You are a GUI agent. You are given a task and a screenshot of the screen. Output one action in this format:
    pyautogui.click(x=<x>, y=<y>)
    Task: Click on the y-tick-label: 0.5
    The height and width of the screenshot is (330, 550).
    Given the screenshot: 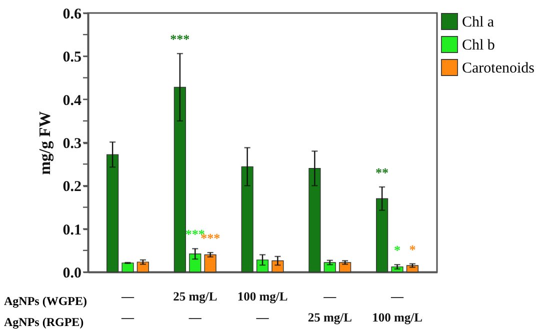 What is the action you would take?
    pyautogui.click(x=72, y=58)
    